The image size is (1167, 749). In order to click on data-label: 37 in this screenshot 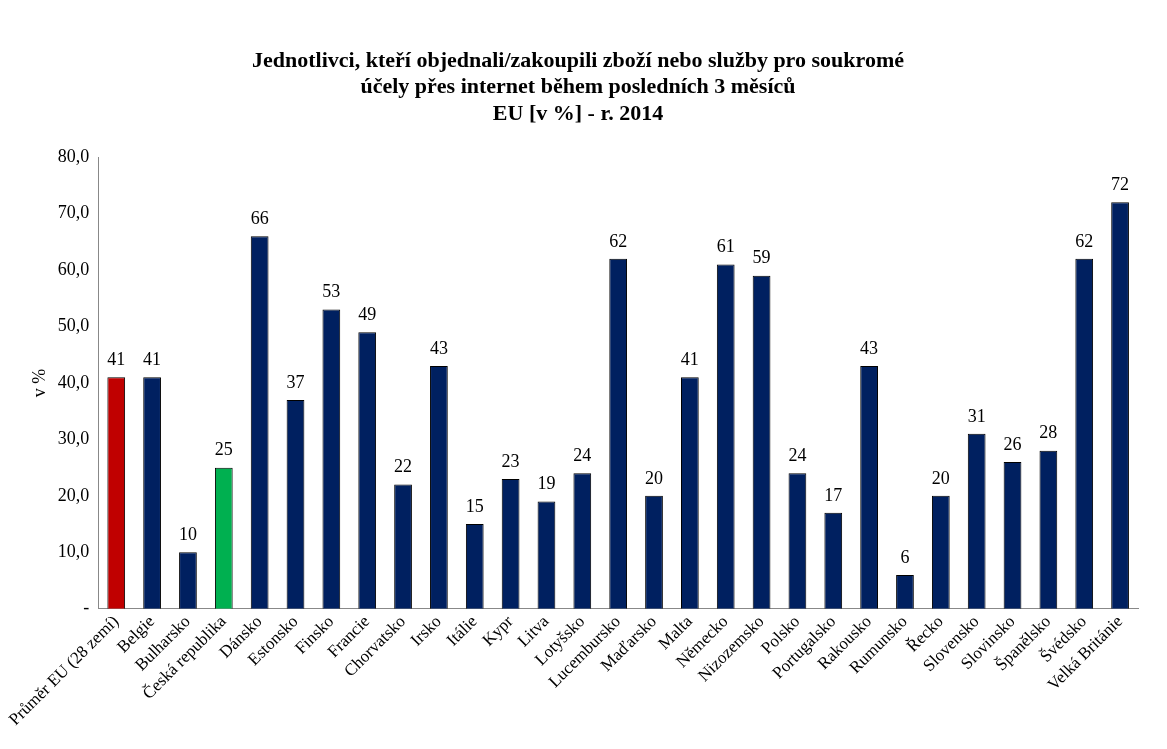, I will do `click(295, 381)`.